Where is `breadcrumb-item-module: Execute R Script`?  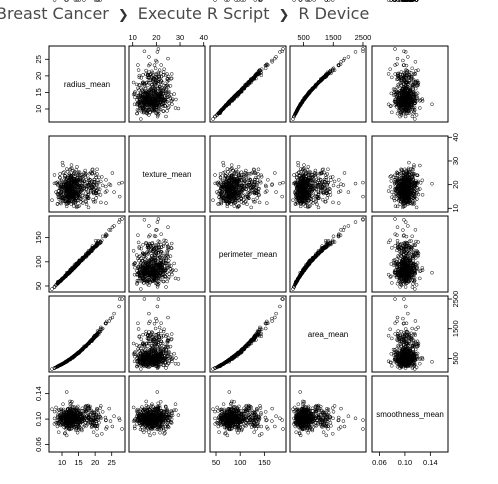 breadcrumb-item-module: Execute R Script is located at coordinates (203, 13).